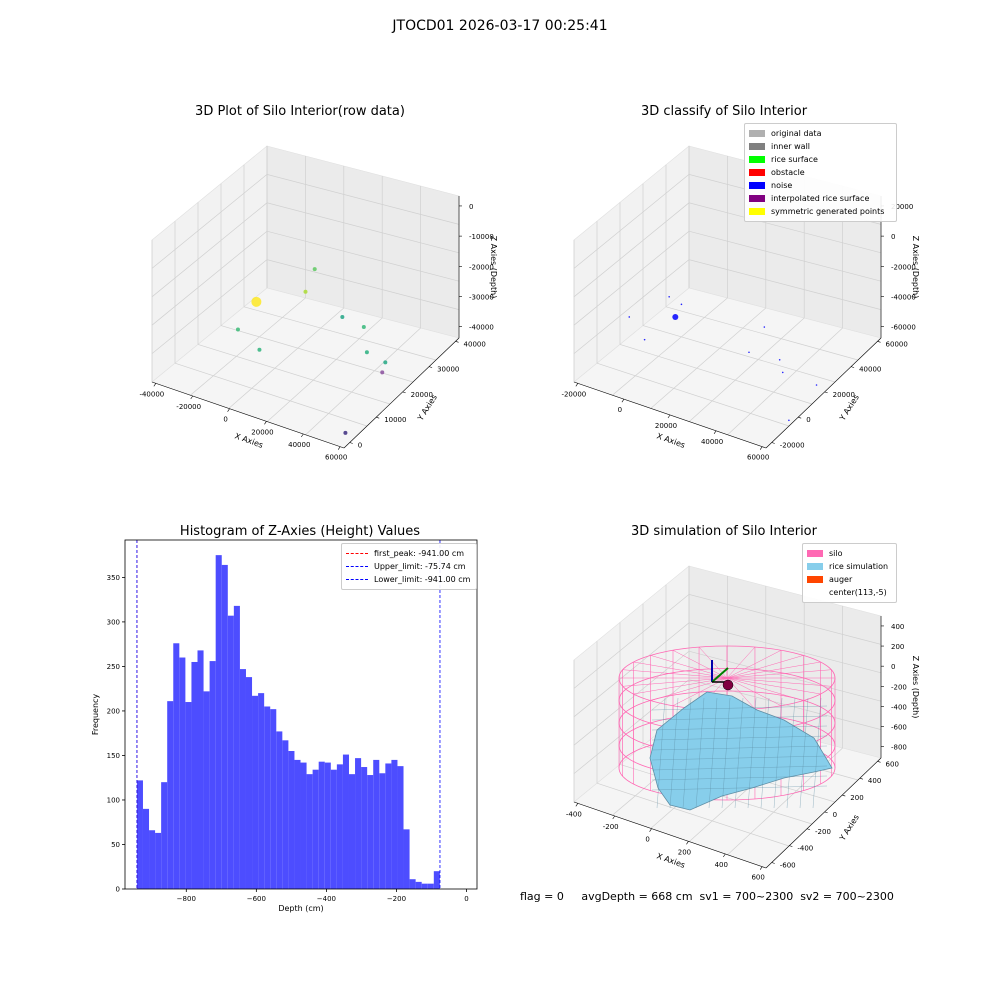 The height and width of the screenshot is (1000, 1000). What do you see at coordinates (849, 579) in the screenshot?
I see `legend-entry: auger` at bounding box center [849, 579].